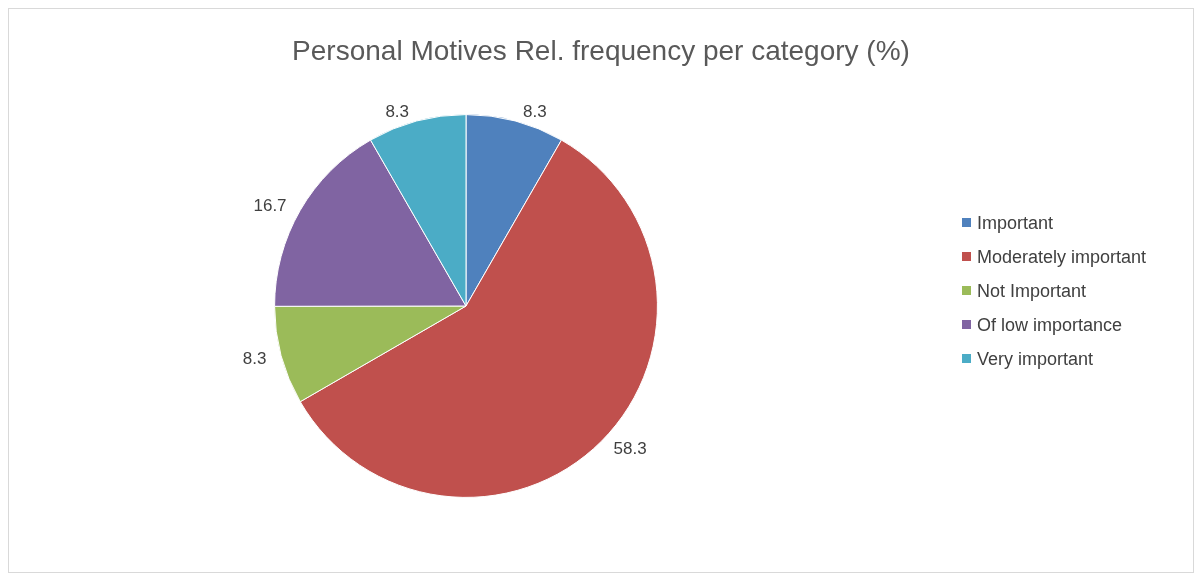 The image size is (1202, 581). I want to click on legend-label: Of low importance, so click(1050, 324).